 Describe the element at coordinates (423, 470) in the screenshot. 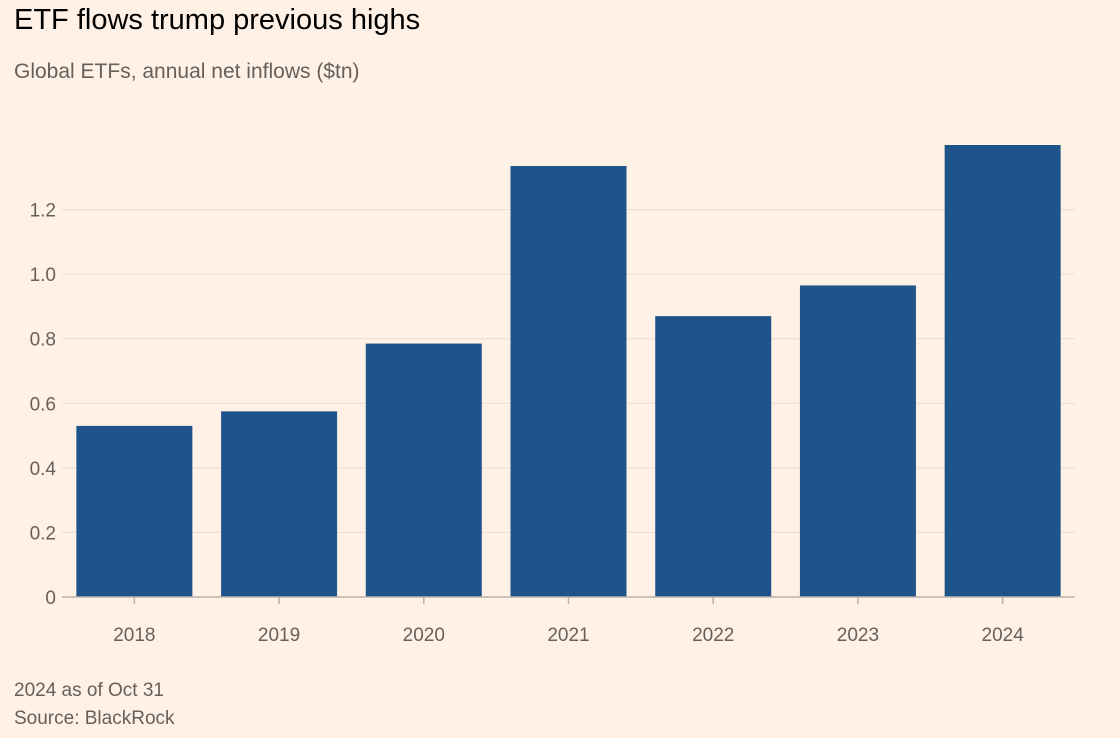

I see `bar-2020` at that location.